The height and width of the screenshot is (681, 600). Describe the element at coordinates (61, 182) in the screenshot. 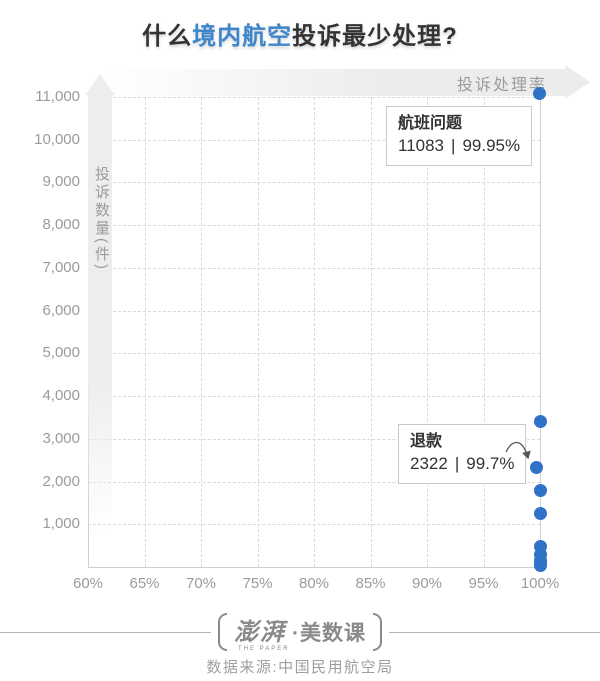

I see `y-tick-label: 9,000` at that location.